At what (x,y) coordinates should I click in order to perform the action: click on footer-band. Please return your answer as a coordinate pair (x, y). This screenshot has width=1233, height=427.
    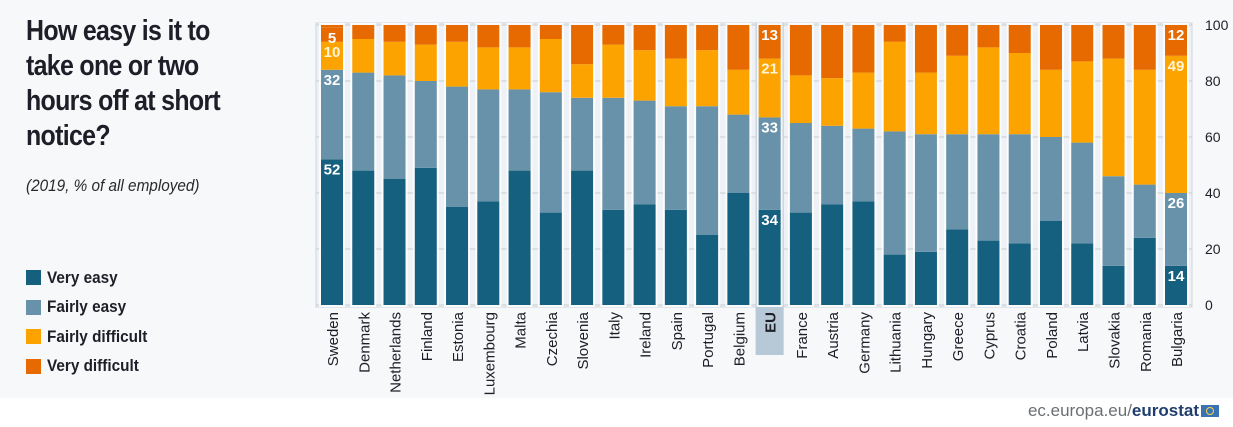
    Looking at the image, I should click on (616, 412).